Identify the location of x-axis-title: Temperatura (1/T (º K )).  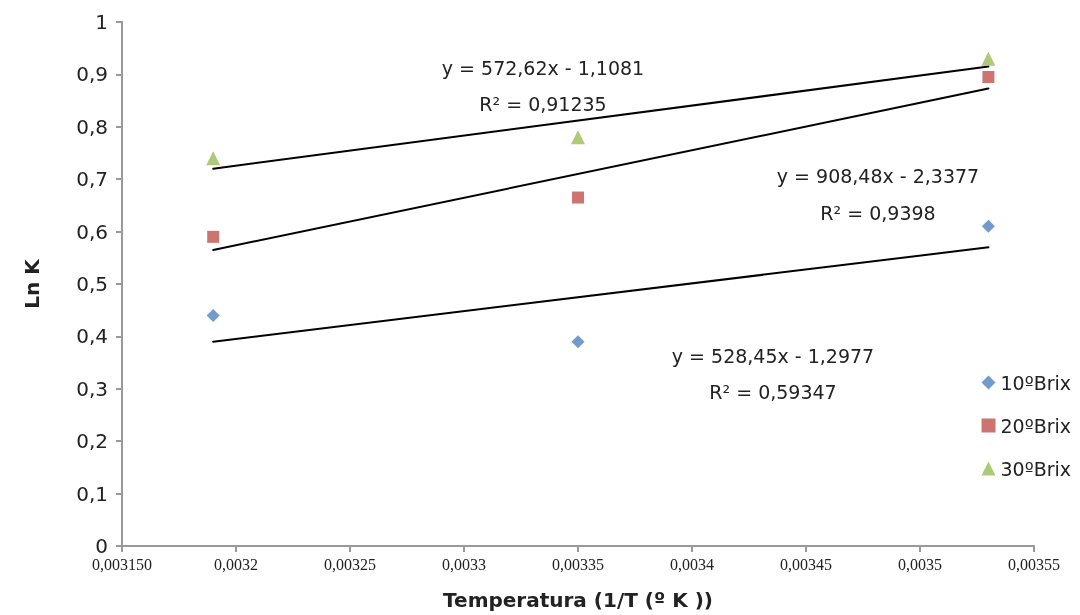
(578, 600).